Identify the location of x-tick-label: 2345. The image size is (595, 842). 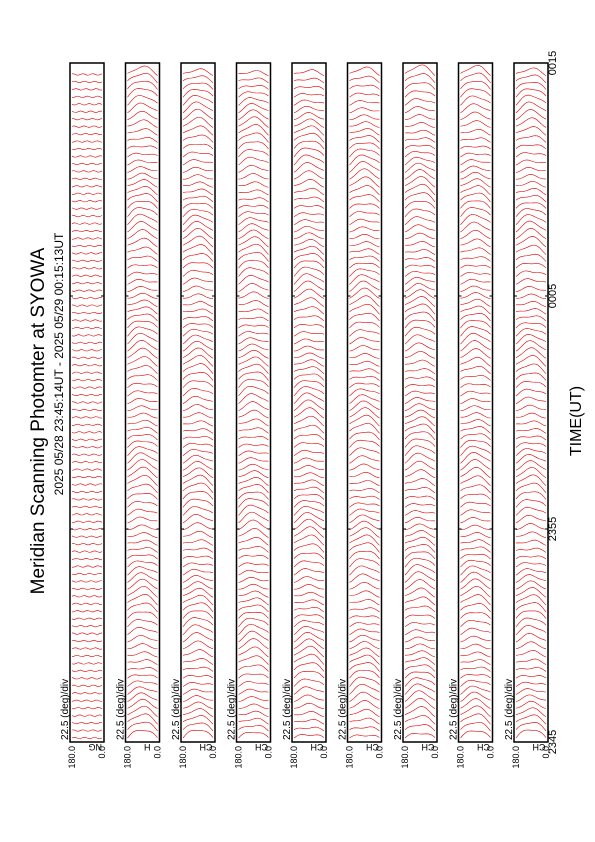
(553, 742).